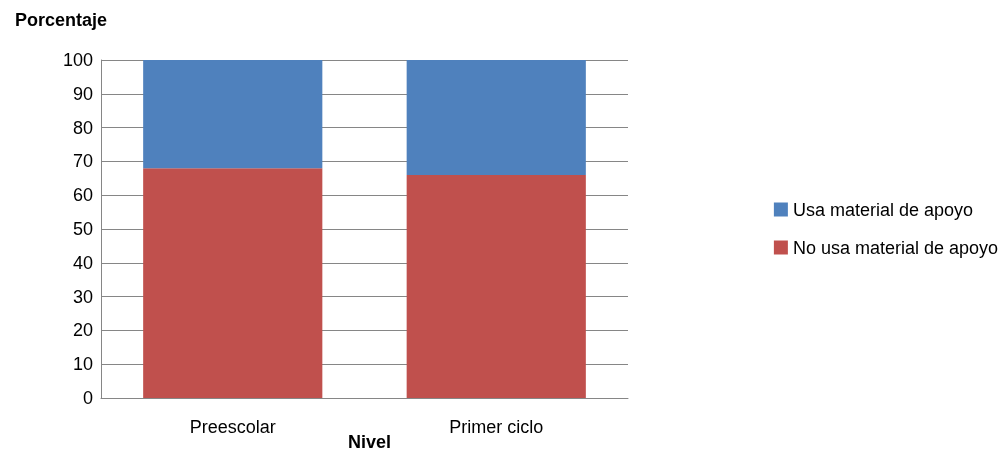 The width and height of the screenshot is (1008, 457). What do you see at coordinates (77, 60) in the screenshot?
I see `y-tick-label: 100` at bounding box center [77, 60].